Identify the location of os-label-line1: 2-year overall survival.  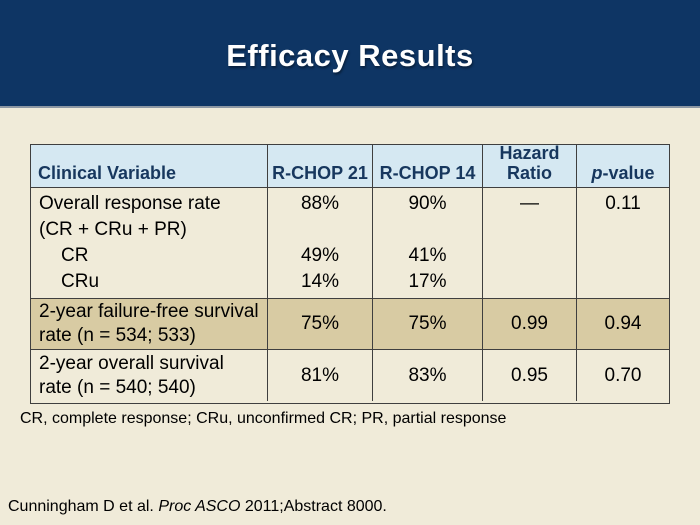
(131, 363).